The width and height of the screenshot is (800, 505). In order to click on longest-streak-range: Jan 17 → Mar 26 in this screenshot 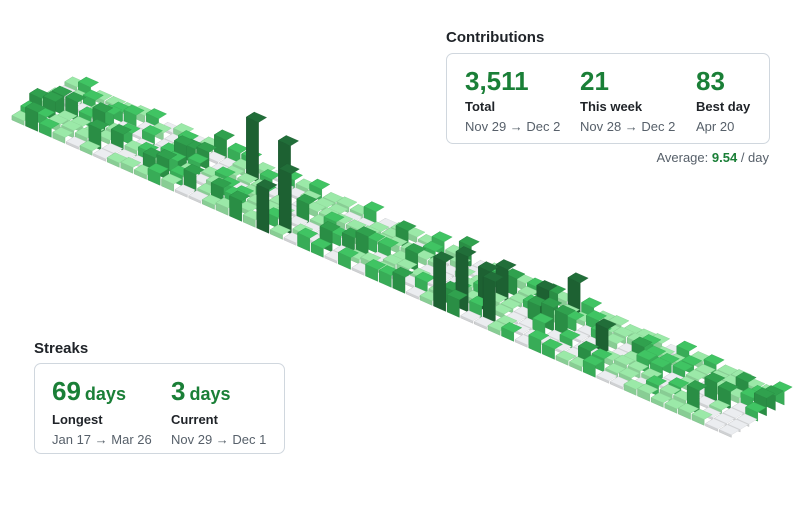, I will do `click(102, 439)`.